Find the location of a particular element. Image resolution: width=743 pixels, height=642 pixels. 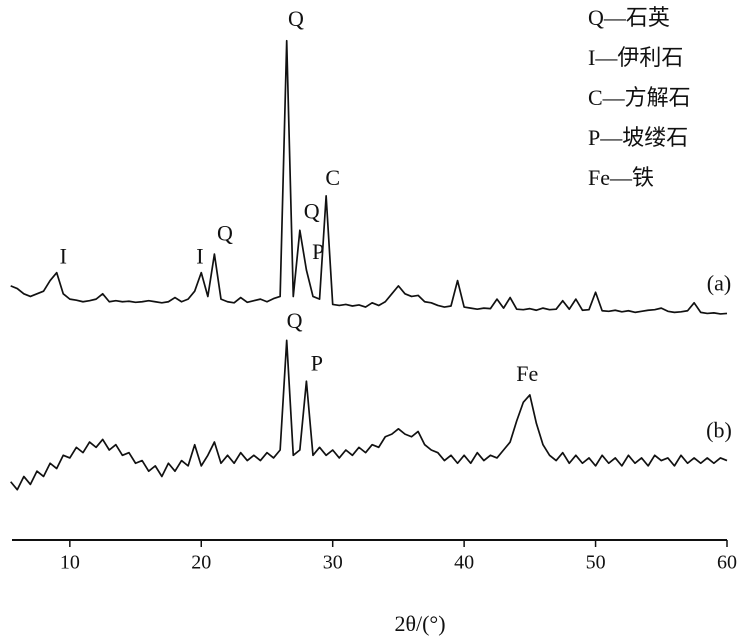

legend-entry: Q—石英 is located at coordinates (629, 17).